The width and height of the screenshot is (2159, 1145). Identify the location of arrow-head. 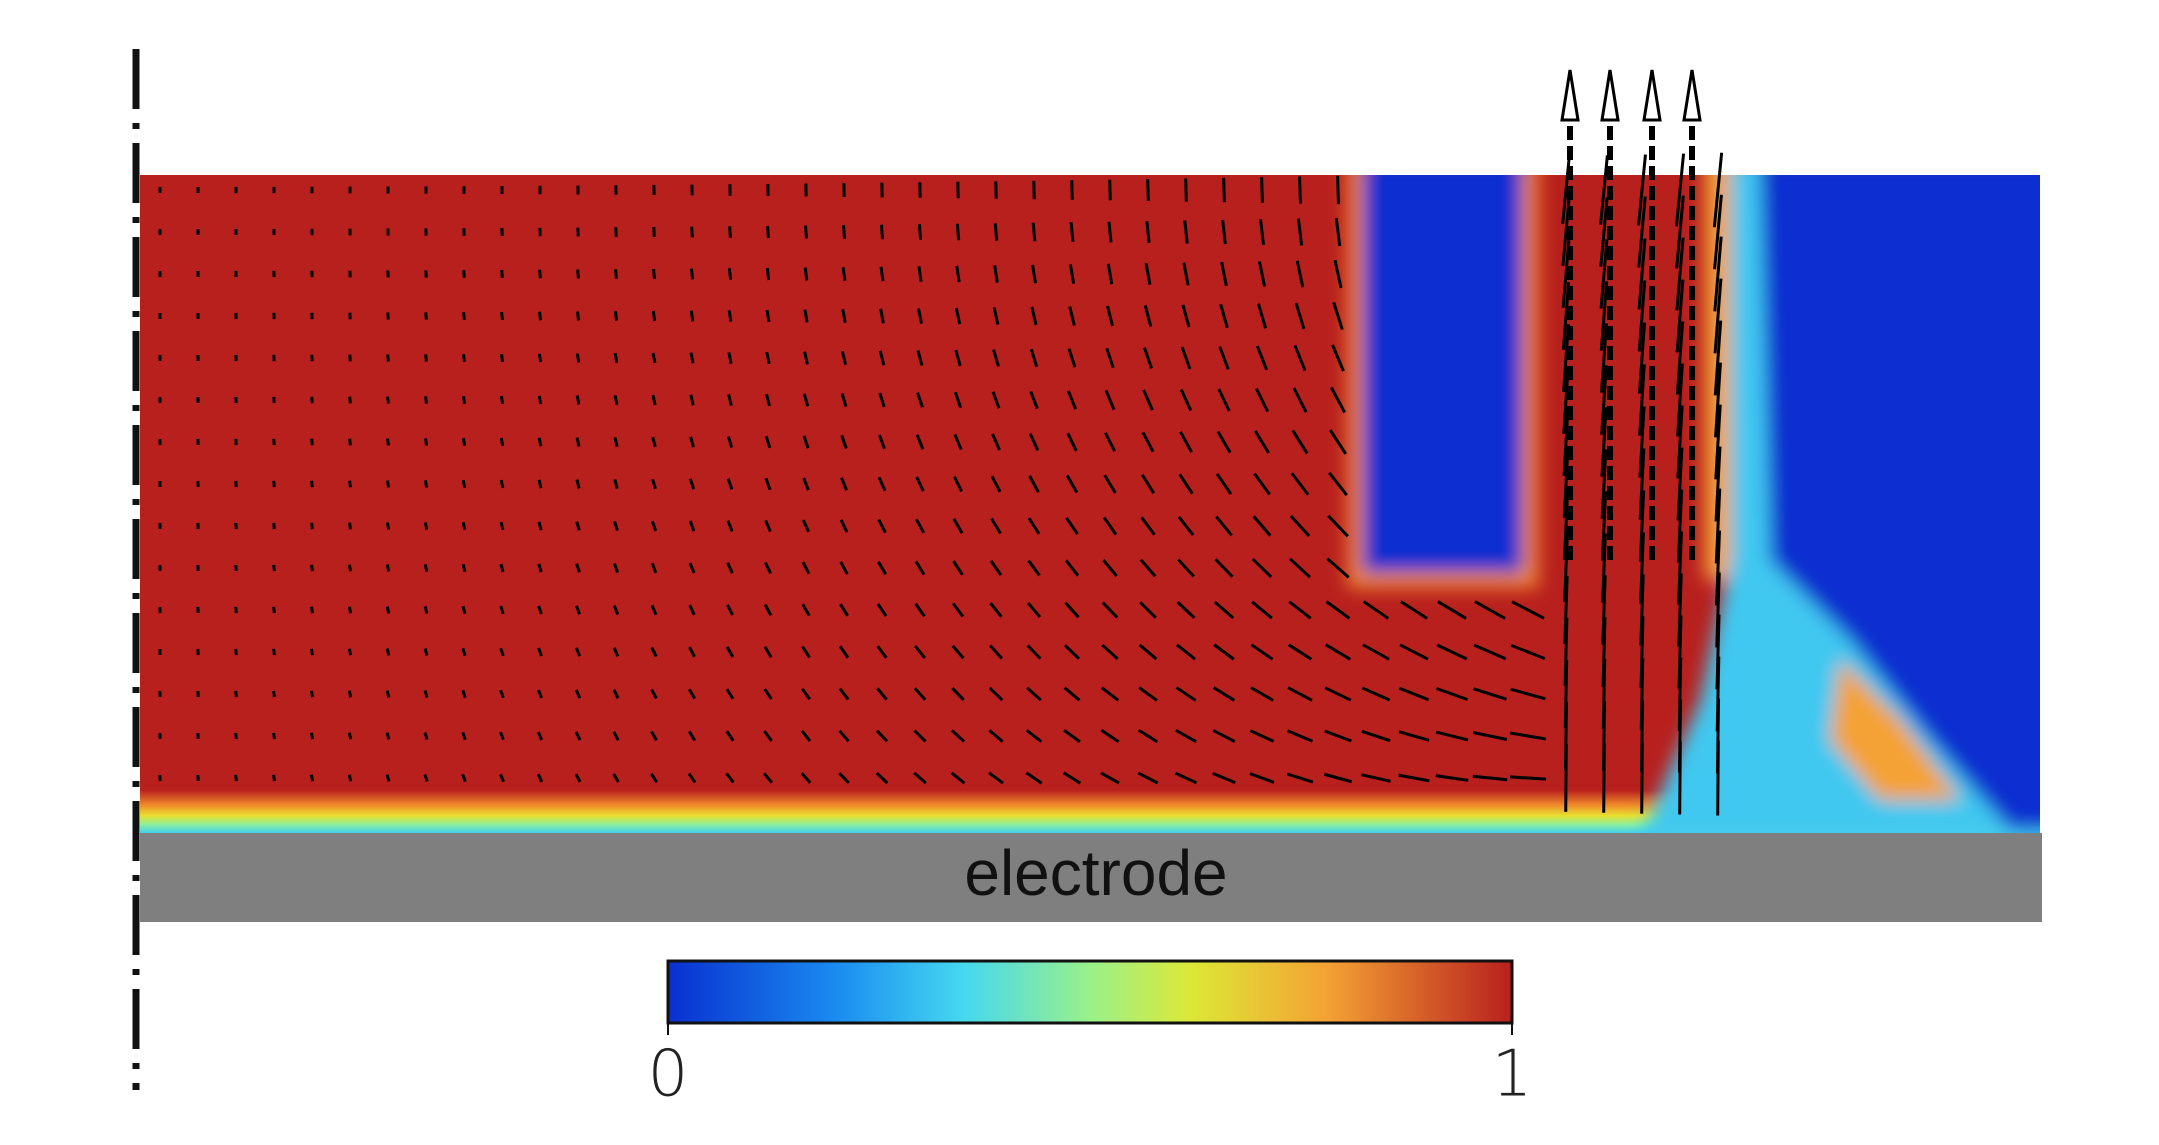
(1570, 95).